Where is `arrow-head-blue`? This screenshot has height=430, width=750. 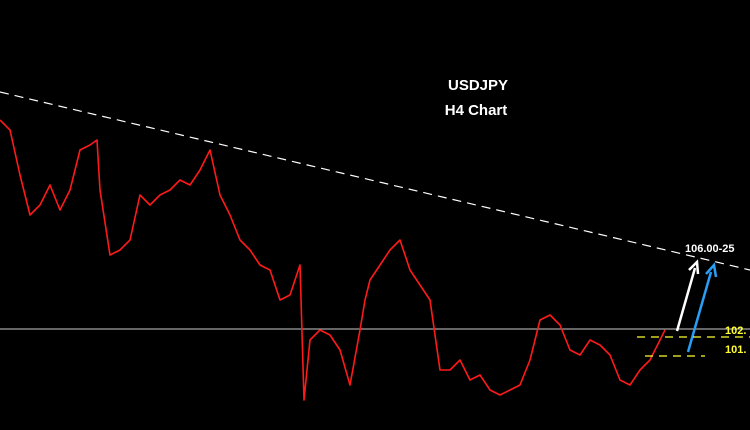
arrow-head-blue is located at coordinates (711, 270).